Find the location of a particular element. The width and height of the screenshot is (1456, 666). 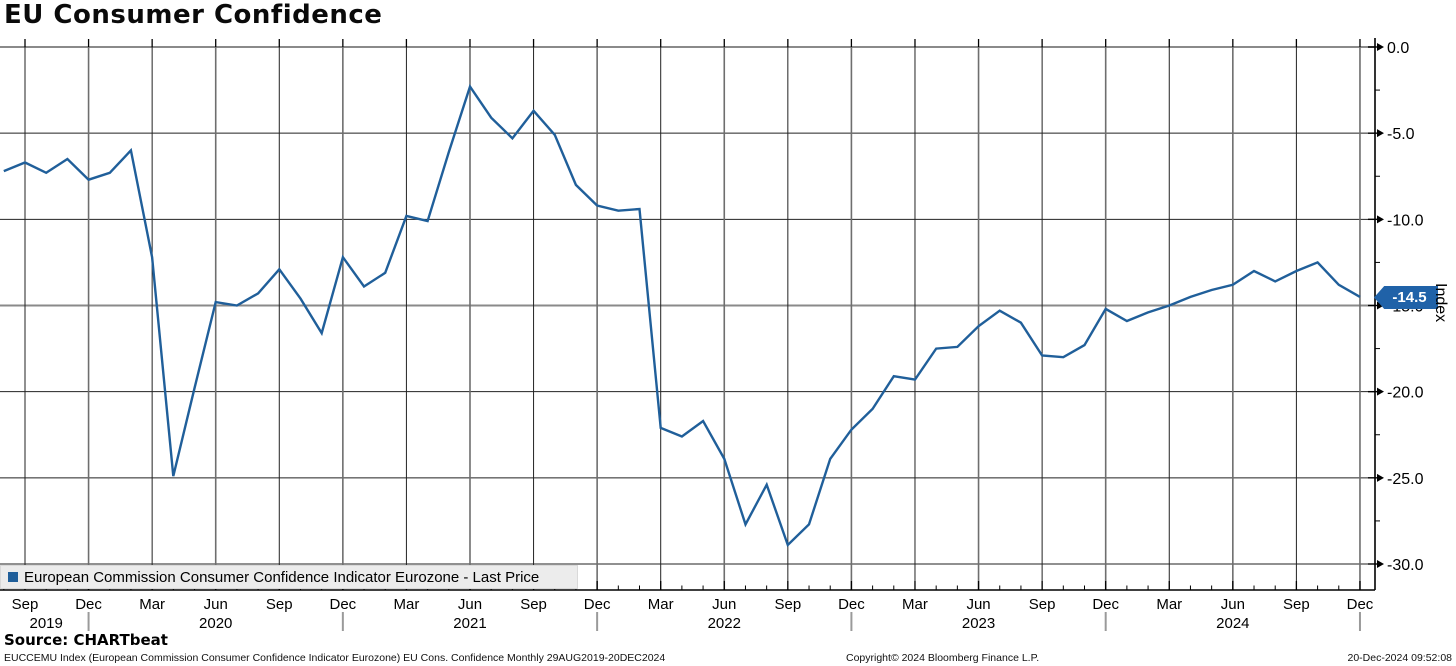

y-tick-label: -25.0 is located at coordinates (1405, 479).